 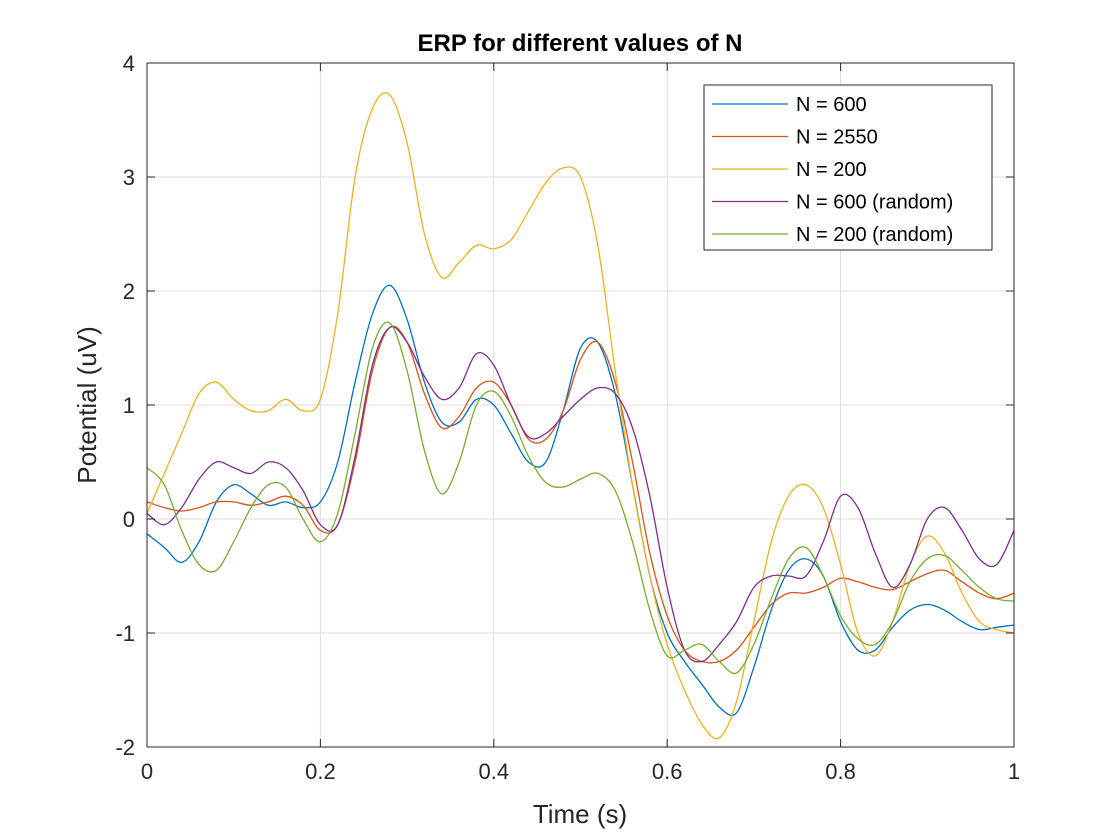 I want to click on x-tick-label: 0.6, so click(x=667, y=771).